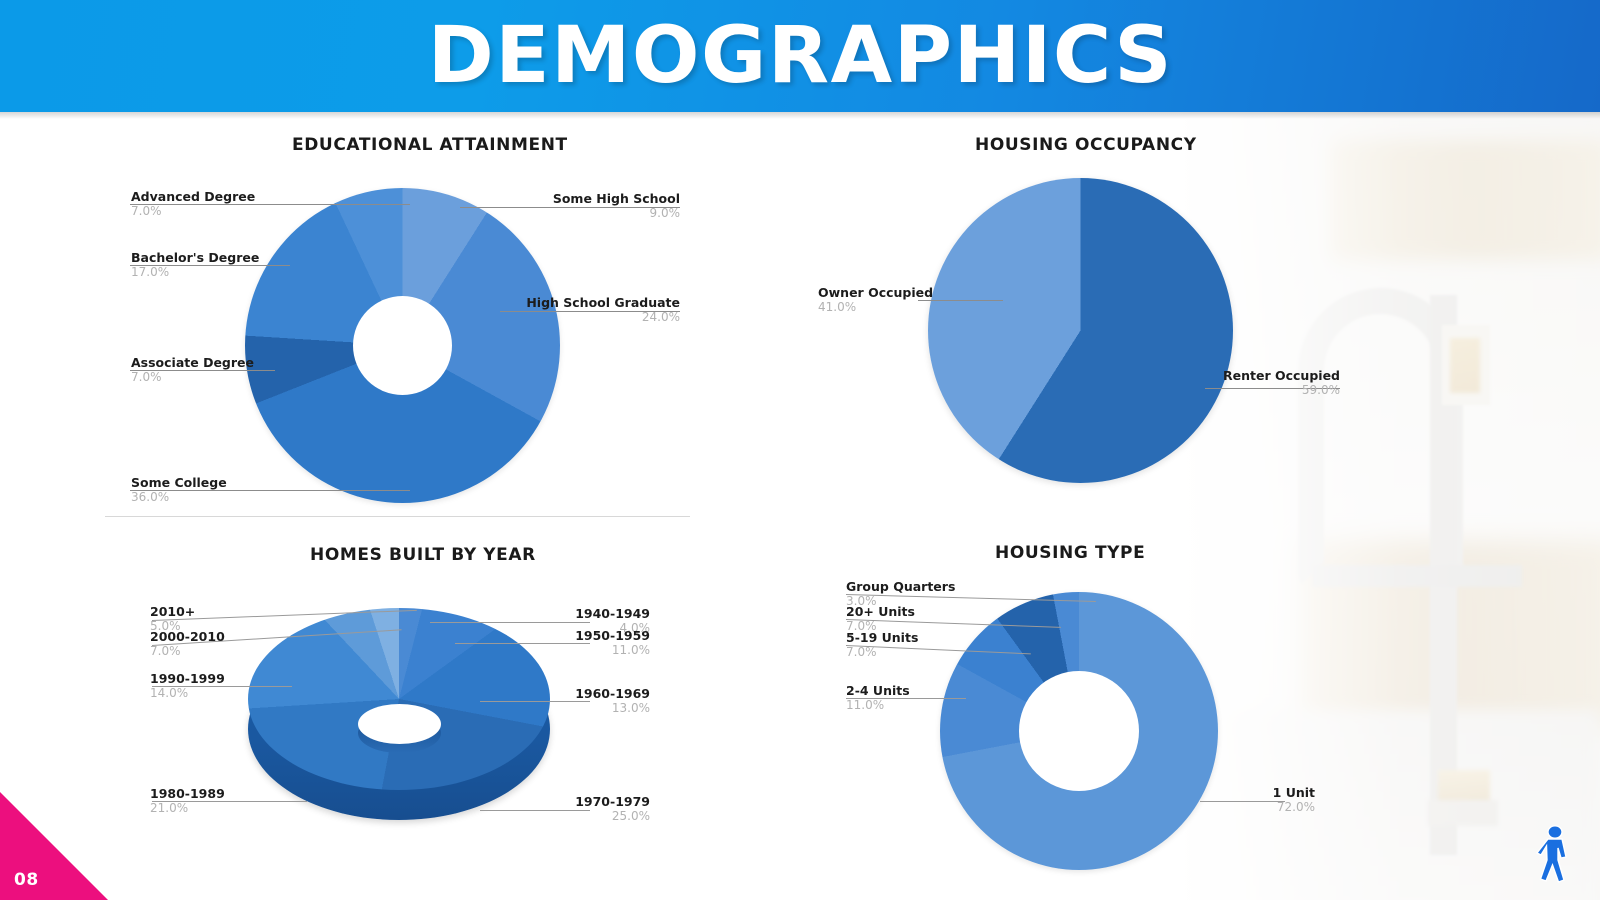  I want to click on label-value: 36.0%, so click(150, 497).